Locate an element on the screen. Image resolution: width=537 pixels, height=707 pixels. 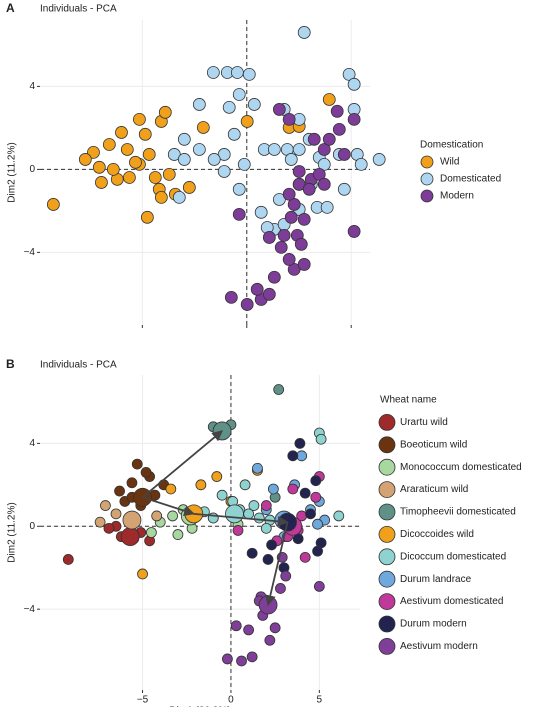
legend-label: Modern is located at coordinates (457, 196).